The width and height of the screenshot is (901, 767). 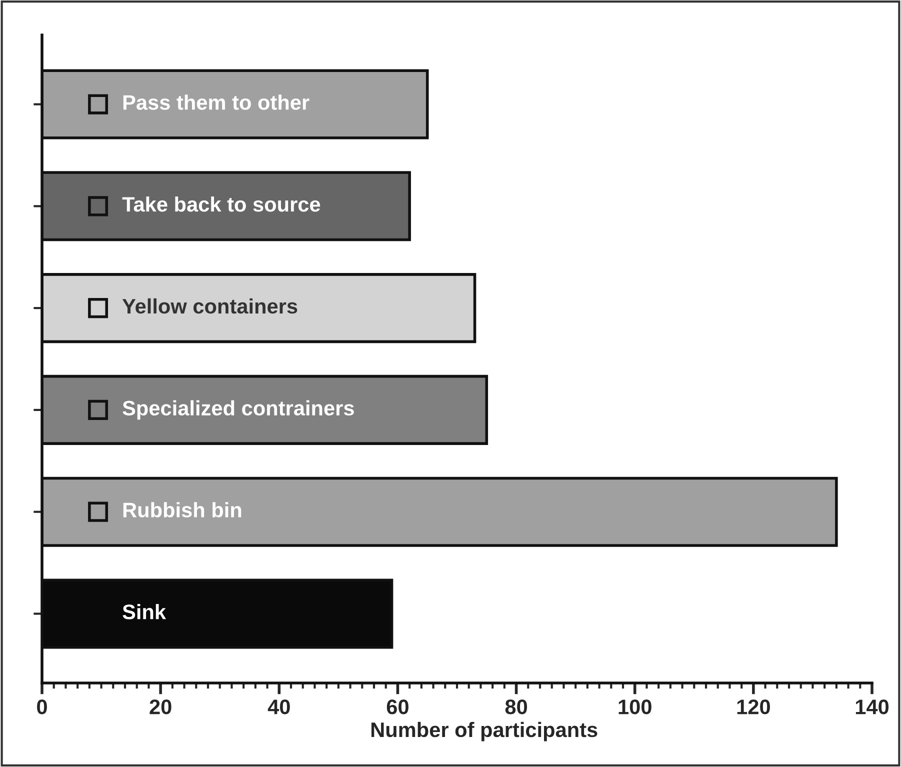 I want to click on y-tick-label: Pass them to other, so click(x=216, y=102).